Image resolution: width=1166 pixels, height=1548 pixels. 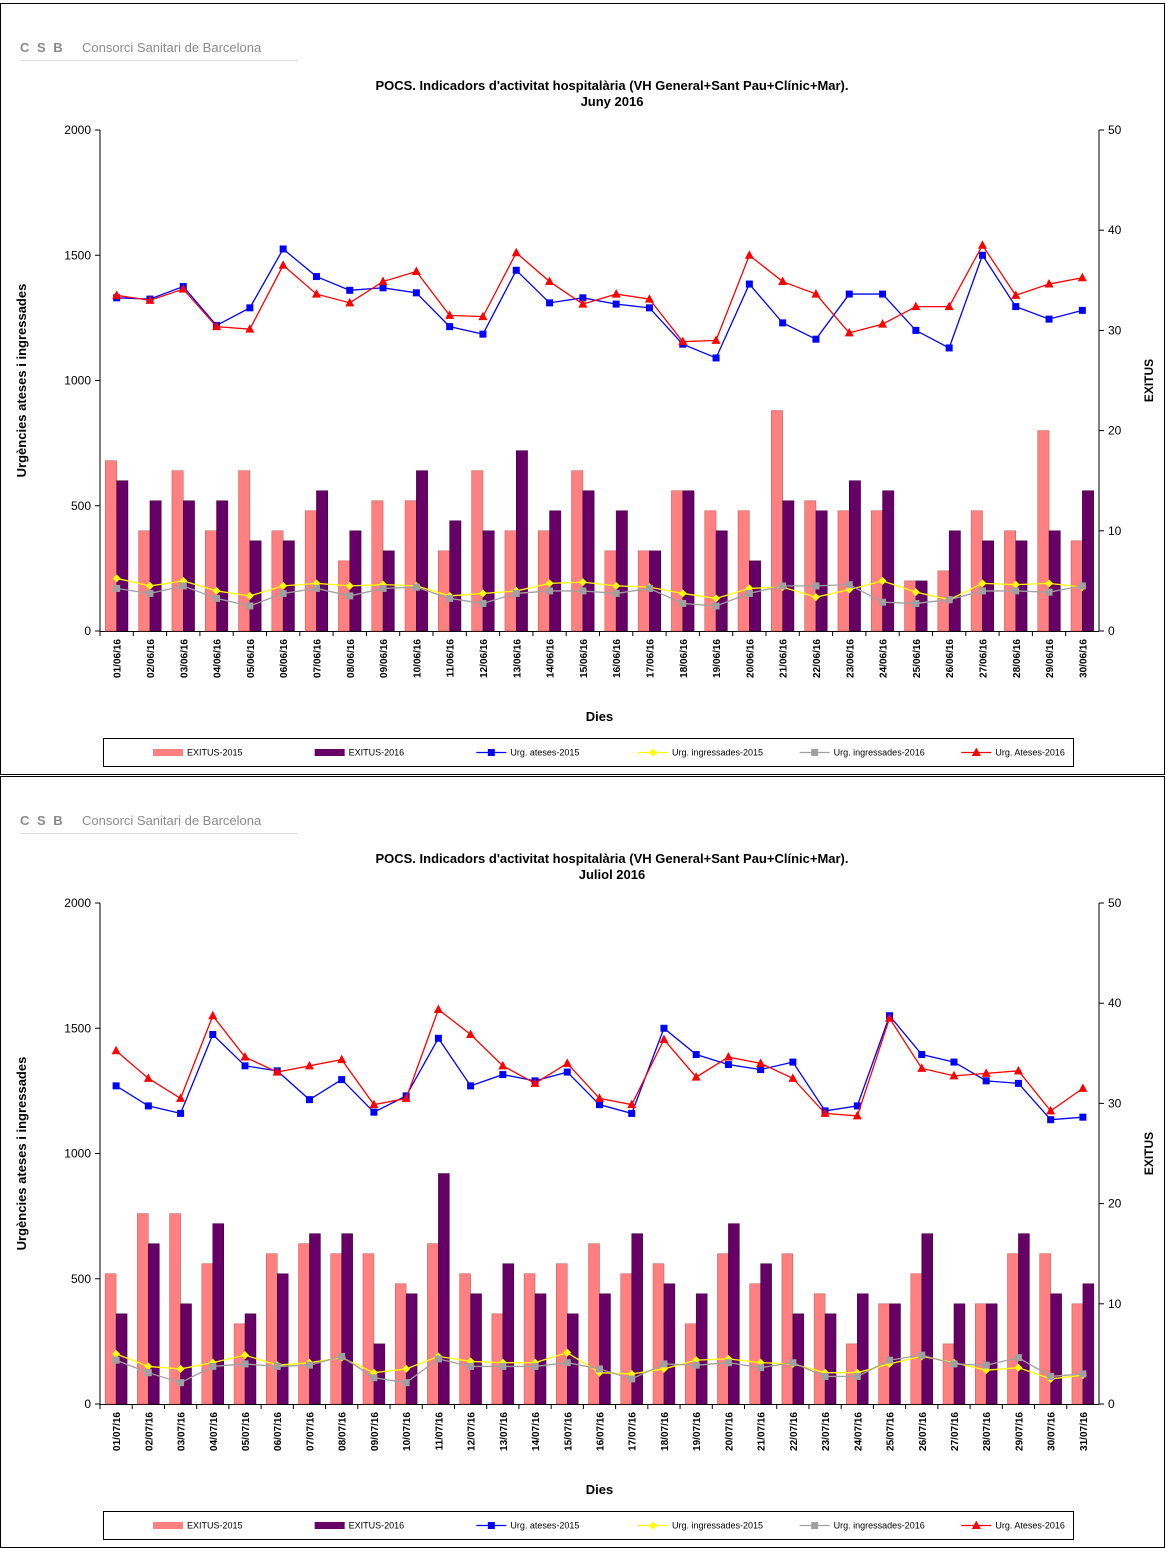 I want to click on x-tick-label: 13/06/16, so click(x=517, y=658).